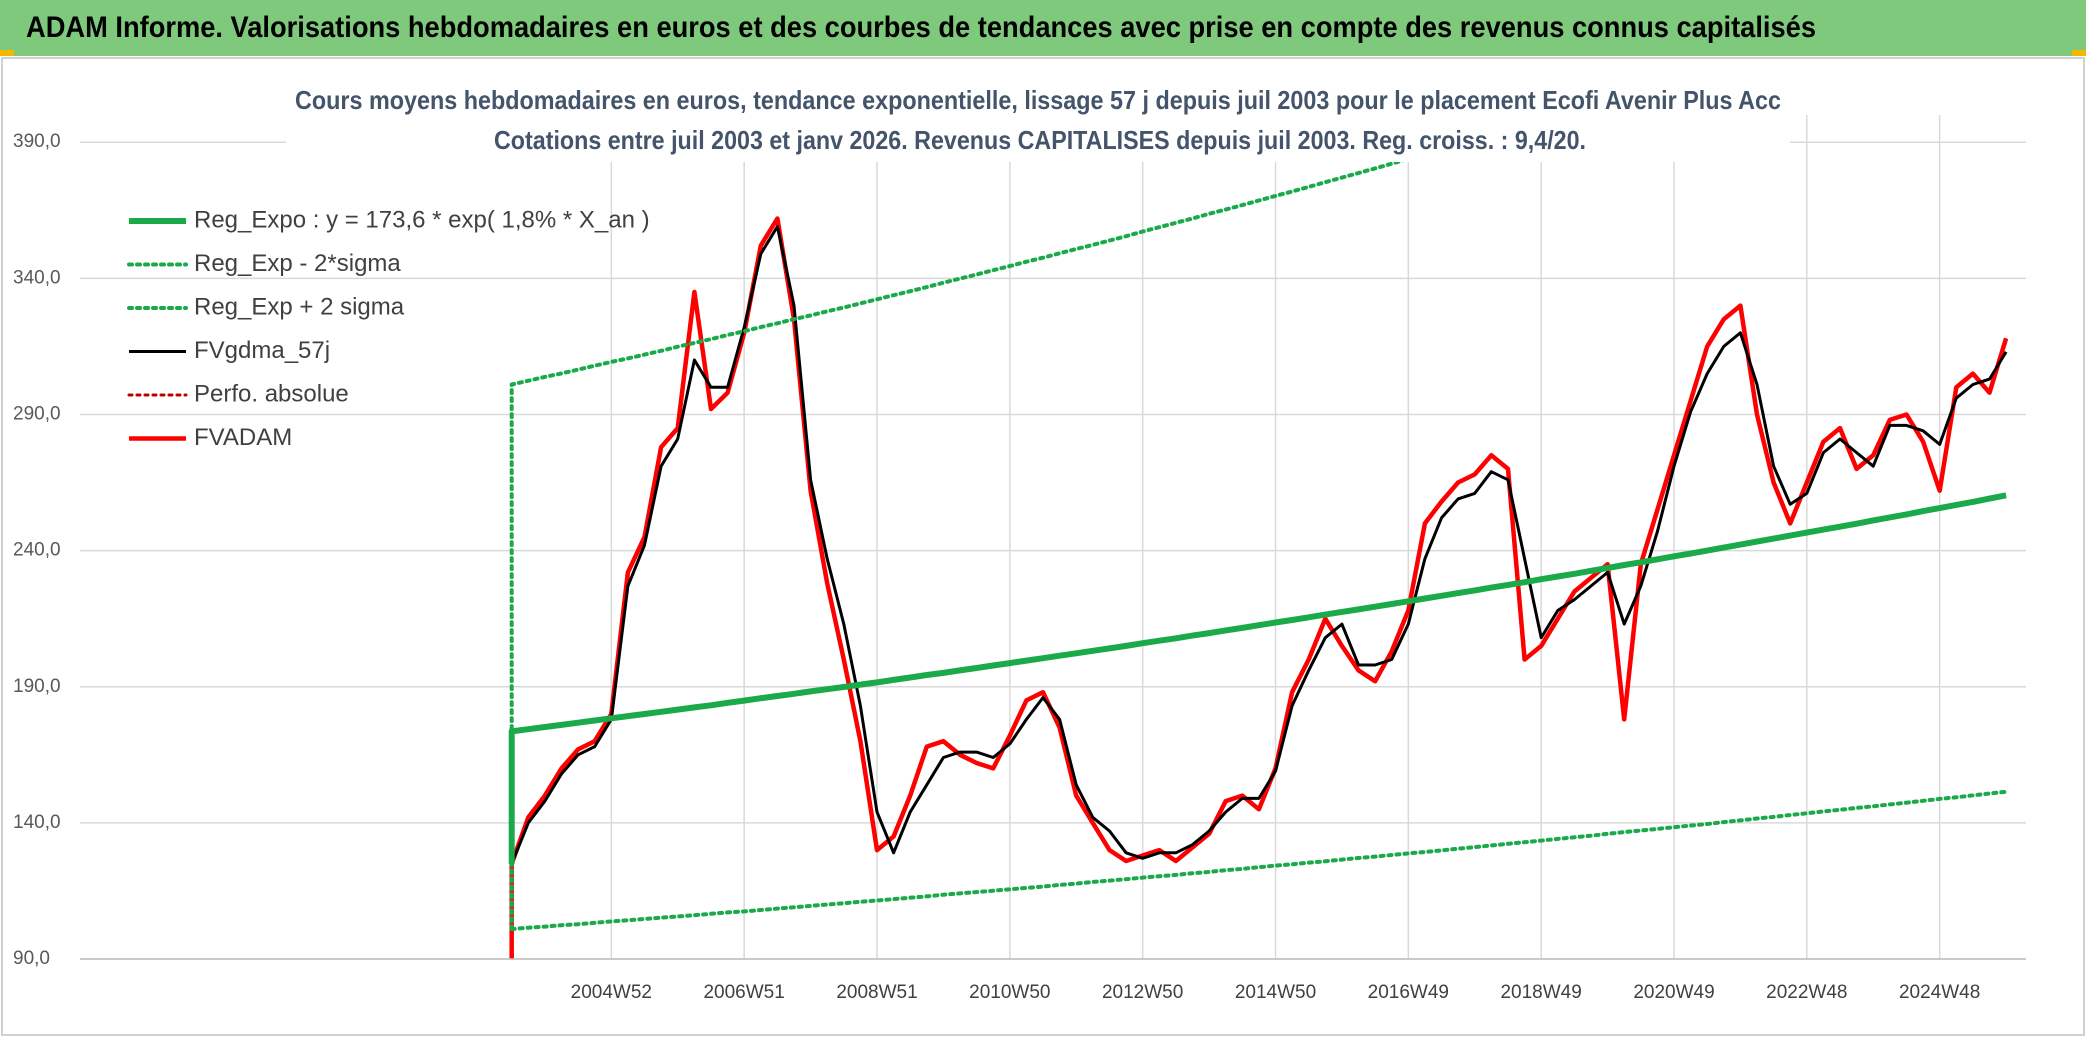 This screenshot has width=2086, height=1043. I want to click on x-tick-label: 2004W52, so click(611, 992).